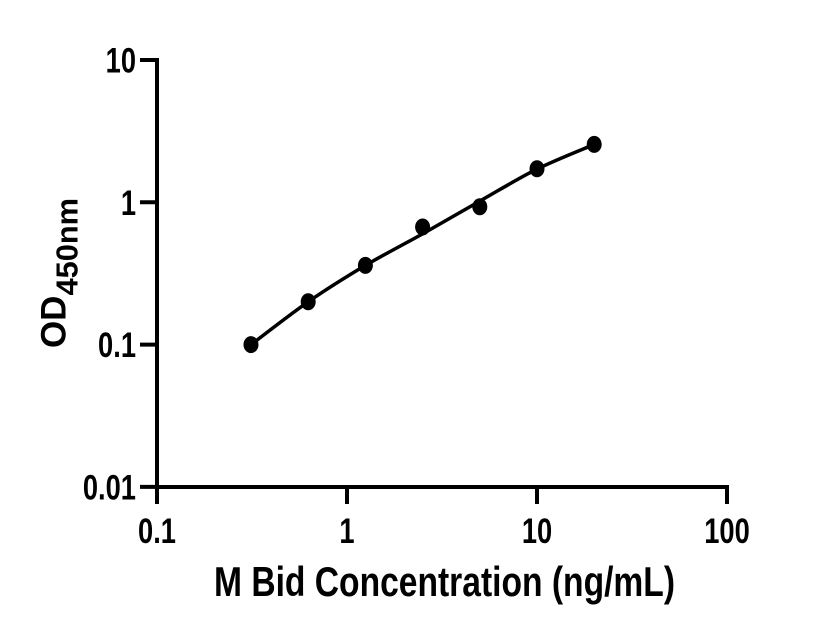 The image size is (816, 640). Describe the element at coordinates (445, 581) in the screenshot. I see `x-axis-title: M Bid Concentration (ng/mL)` at that location.